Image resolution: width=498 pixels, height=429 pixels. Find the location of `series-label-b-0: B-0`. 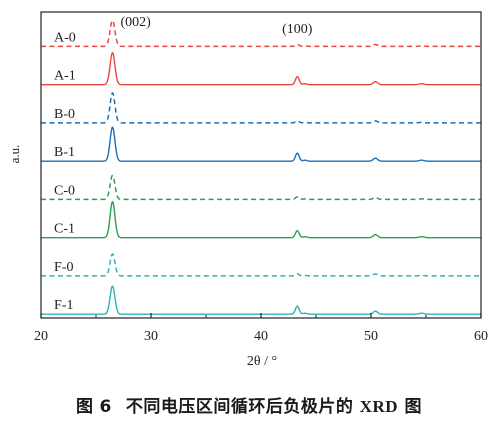

series-label-b-0: B-0 is located at coordinates (64, 114).